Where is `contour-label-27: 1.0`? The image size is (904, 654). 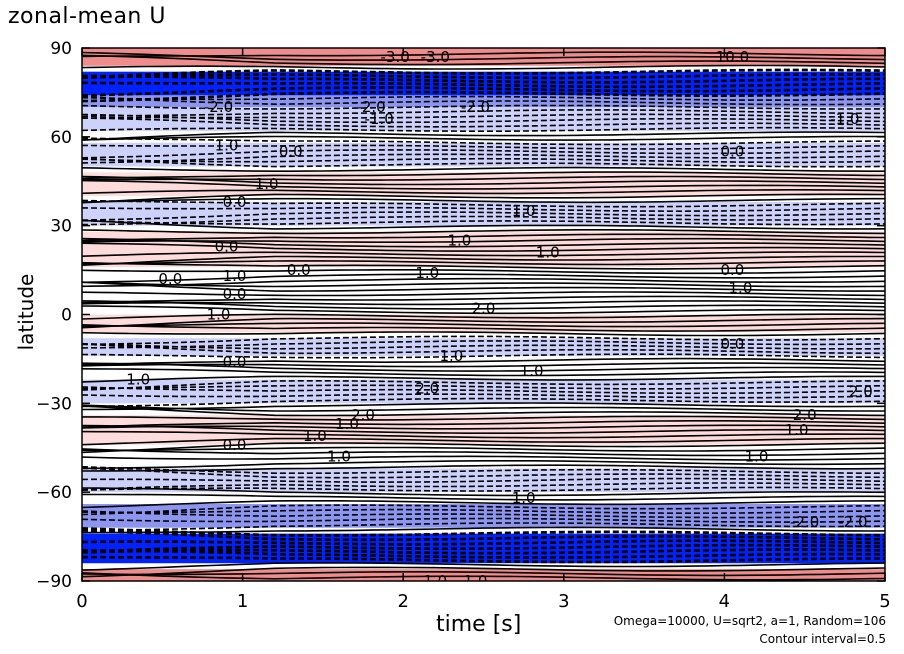
contour-label-27: 1.0 is located at coordinates (451, 356).